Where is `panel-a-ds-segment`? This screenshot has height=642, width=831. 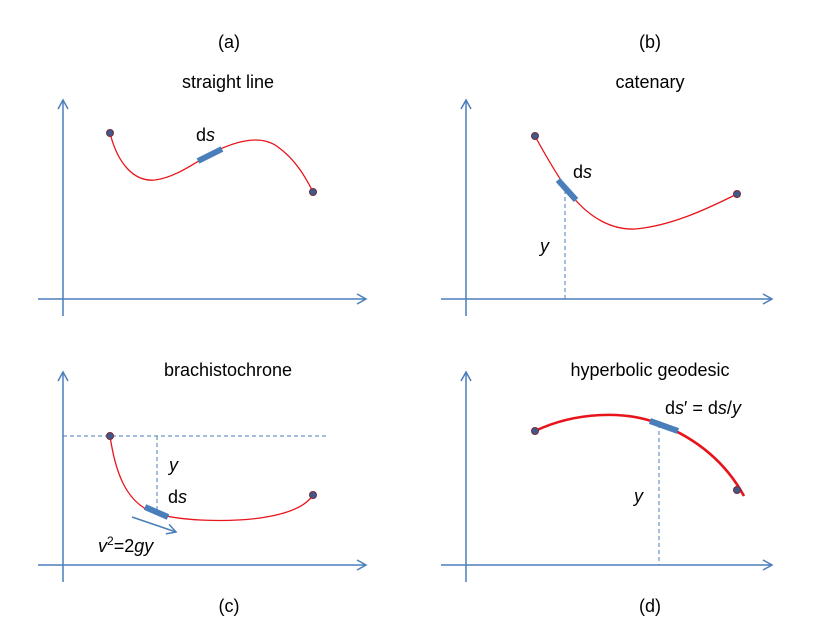
panel-a-ds-segment is located at coordinates (210, 155).